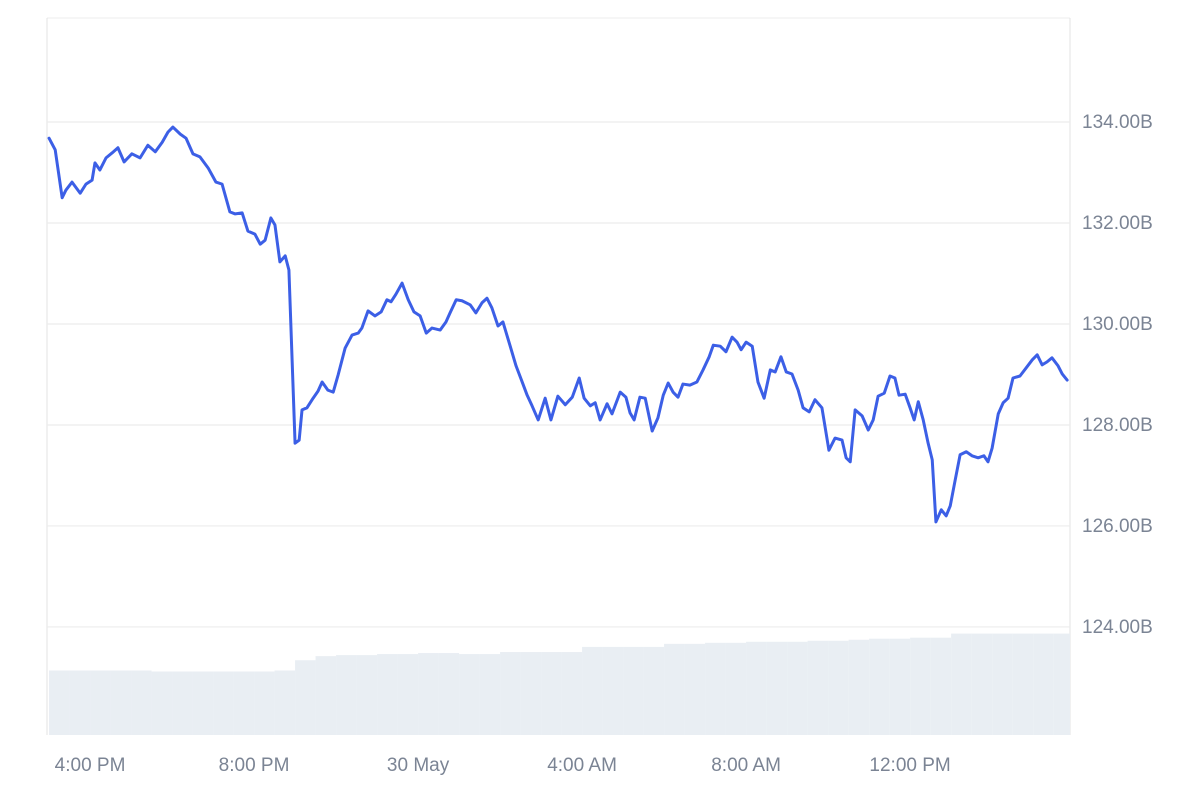  I want to click on y-tick-label: 128.00B, so click(1117, 425).